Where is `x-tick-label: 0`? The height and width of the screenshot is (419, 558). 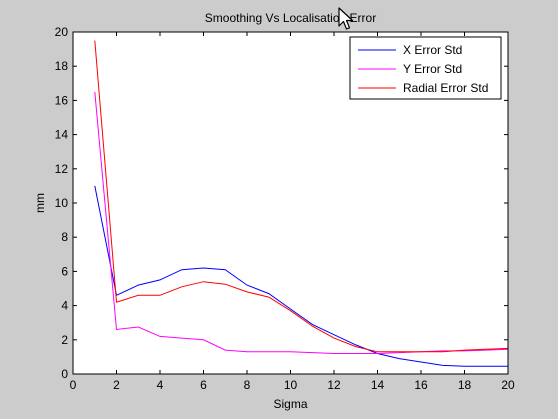
x-tick-label: 0 is located at coordinates (73, 385).